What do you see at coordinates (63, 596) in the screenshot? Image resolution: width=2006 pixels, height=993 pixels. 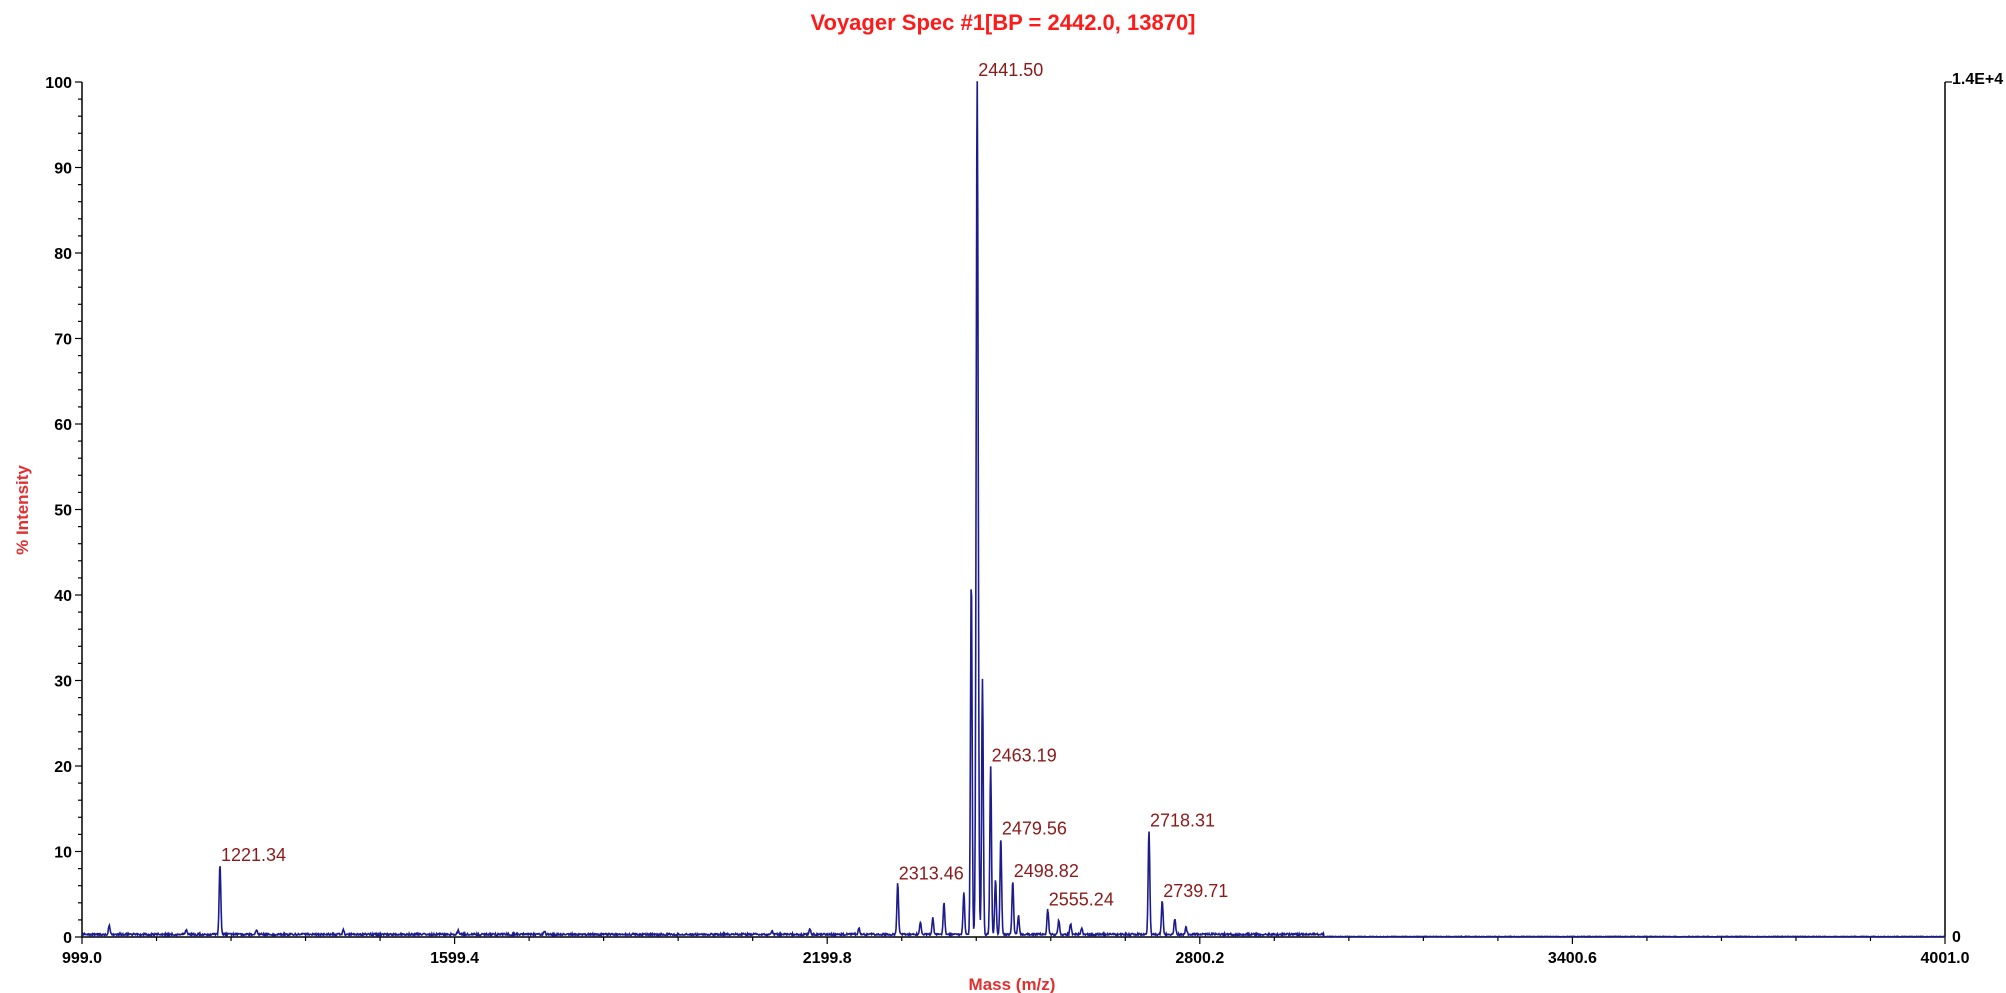 I see `y-tick-label: 40` at bounding box center [63, 596].